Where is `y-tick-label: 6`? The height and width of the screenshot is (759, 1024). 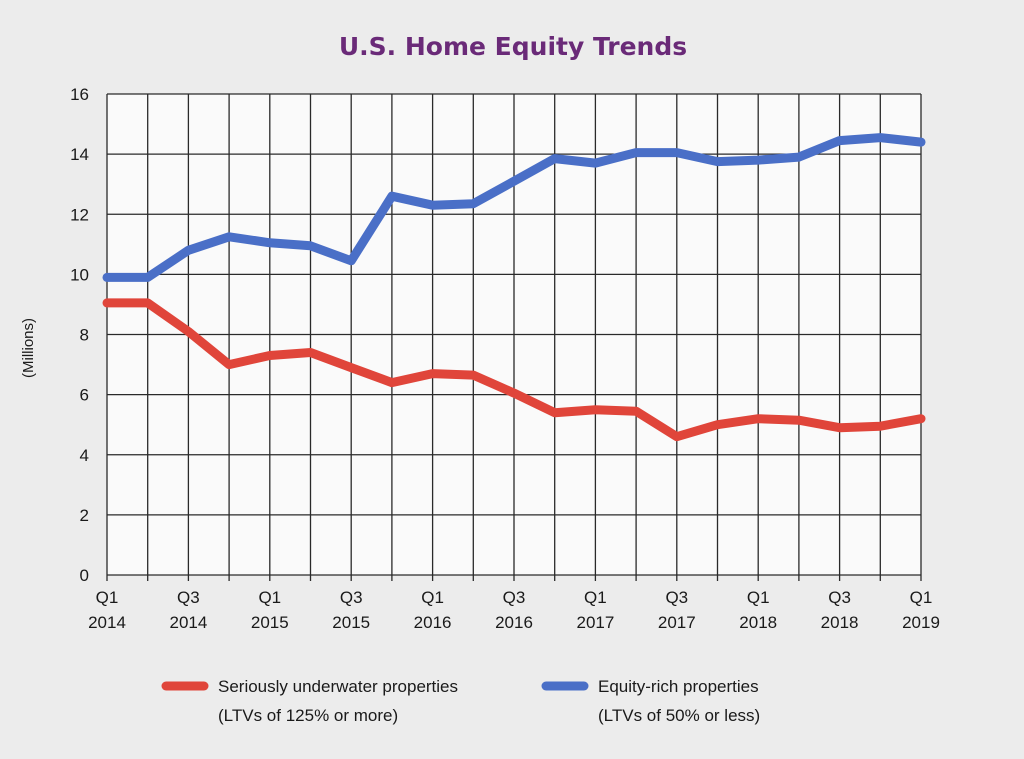 y-tick-label: 6 is located at coordinates (84, 395).